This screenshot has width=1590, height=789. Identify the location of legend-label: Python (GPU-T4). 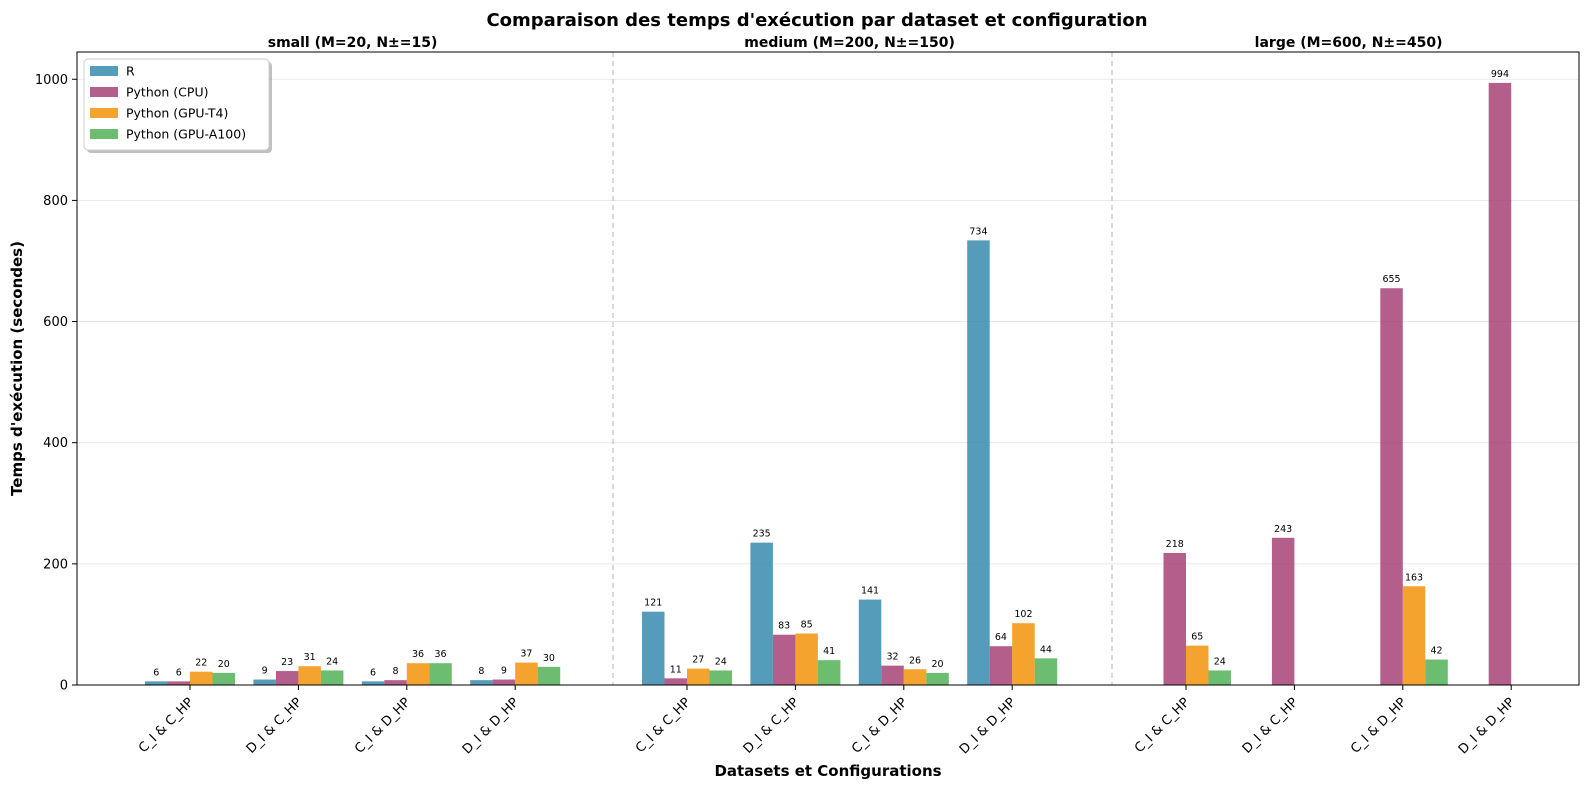
(177, 113).